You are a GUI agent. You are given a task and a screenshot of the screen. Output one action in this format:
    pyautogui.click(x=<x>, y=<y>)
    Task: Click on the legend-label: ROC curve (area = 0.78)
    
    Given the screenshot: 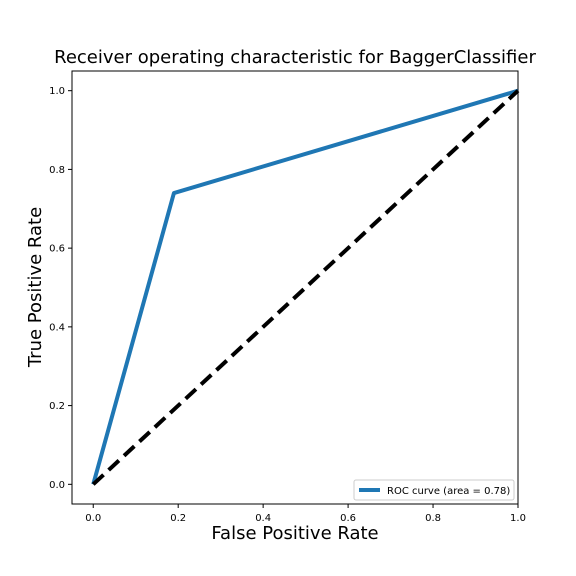 What is the action you would take?
    pyautogui.click(x=448, y=491)
    